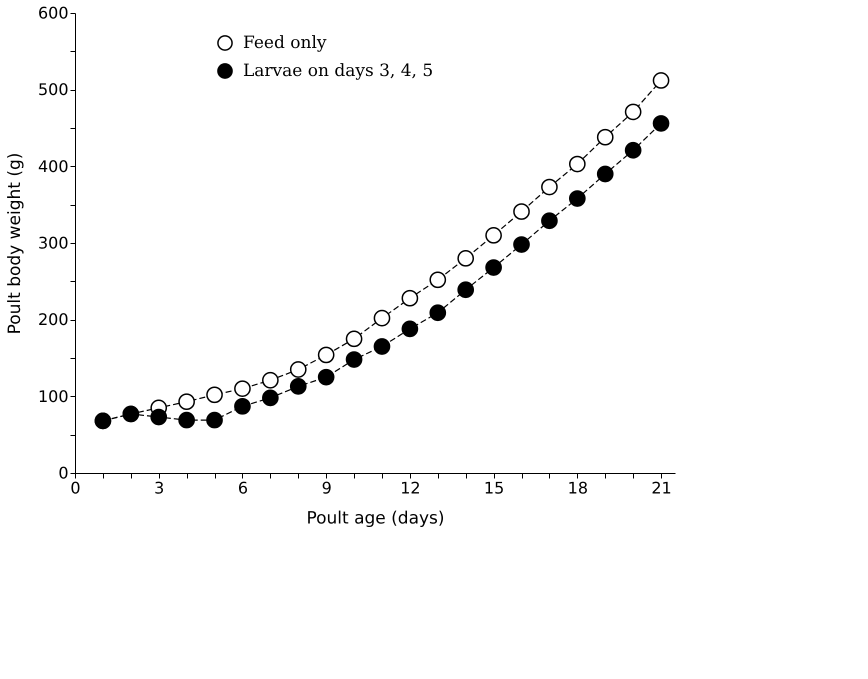 The image size is (868, 679). Describe the element at coordinates (63, 473) in the screenshot. I see `y-tick-label: 0` at that location.